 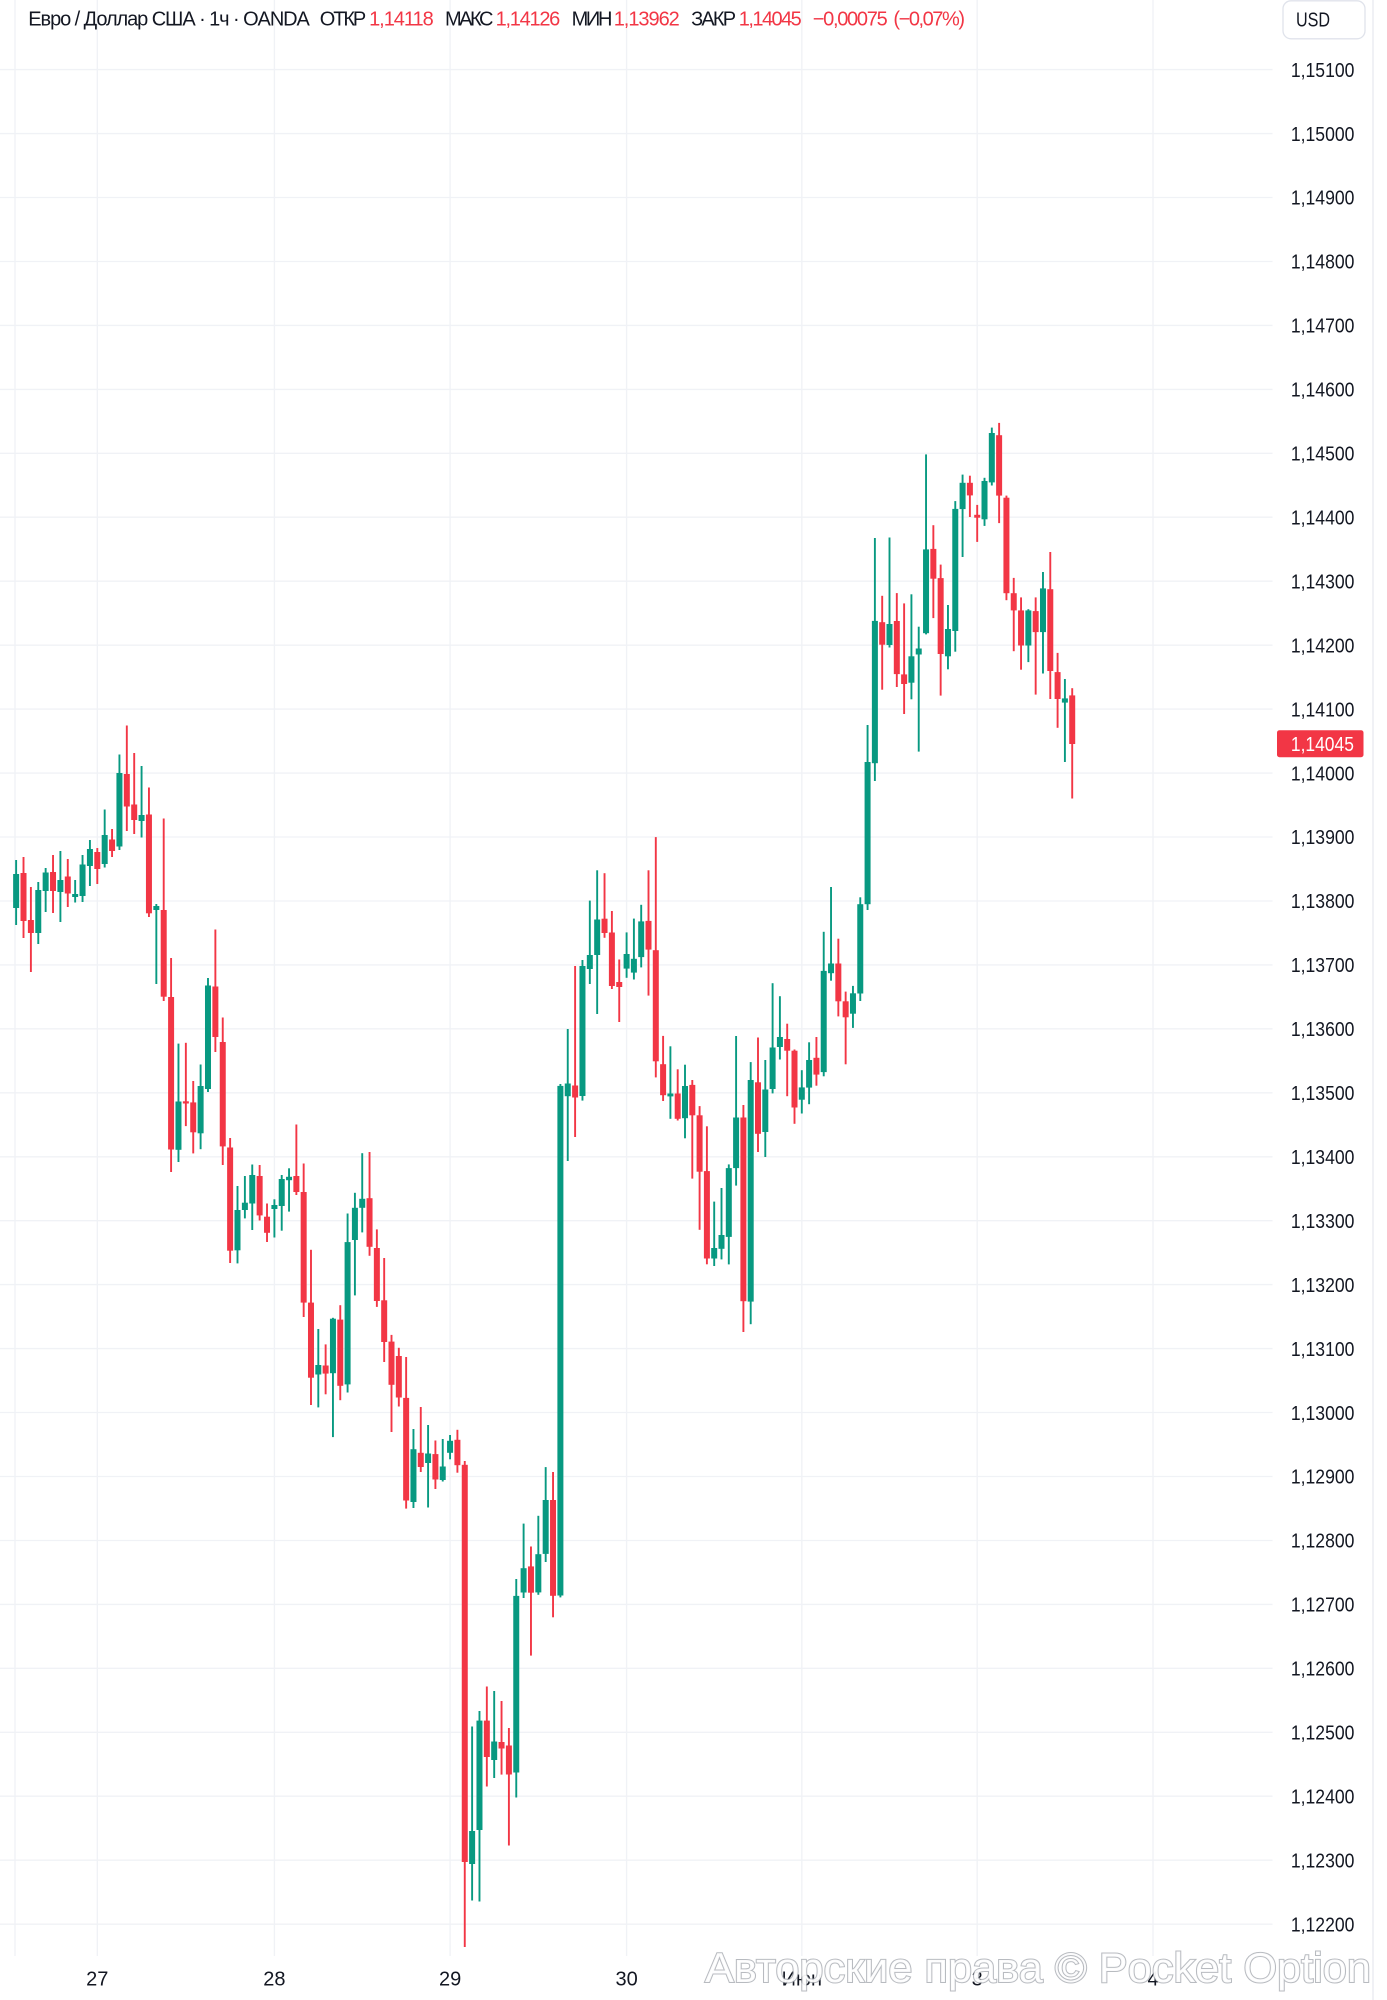 I want to click on svg-text: 1,14700, so click(x=1323, y=327).